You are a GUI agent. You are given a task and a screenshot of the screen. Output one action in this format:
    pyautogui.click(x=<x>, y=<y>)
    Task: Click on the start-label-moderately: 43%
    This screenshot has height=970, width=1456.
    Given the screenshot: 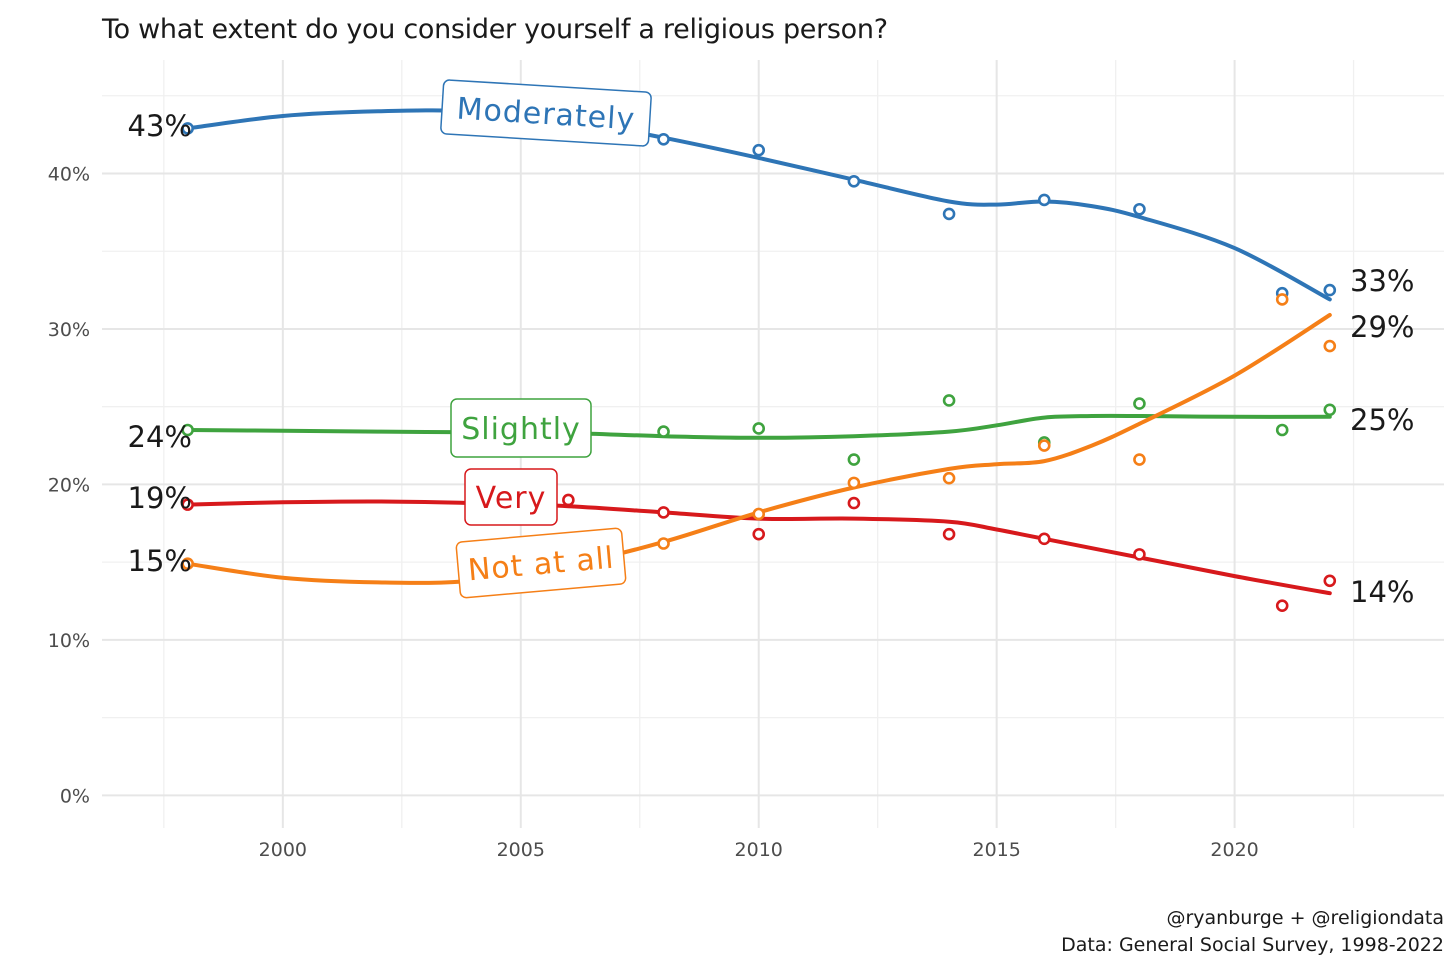 What is the action you would take?
    pyautogui.click(x=160, y=126)
    